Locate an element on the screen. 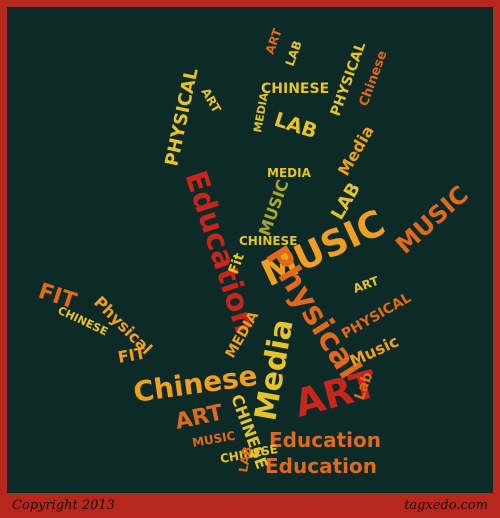 Image resolution: width=500 pixels, height=518 pixels. word-fit-lower: FIT is located at coordinates (131, 355).